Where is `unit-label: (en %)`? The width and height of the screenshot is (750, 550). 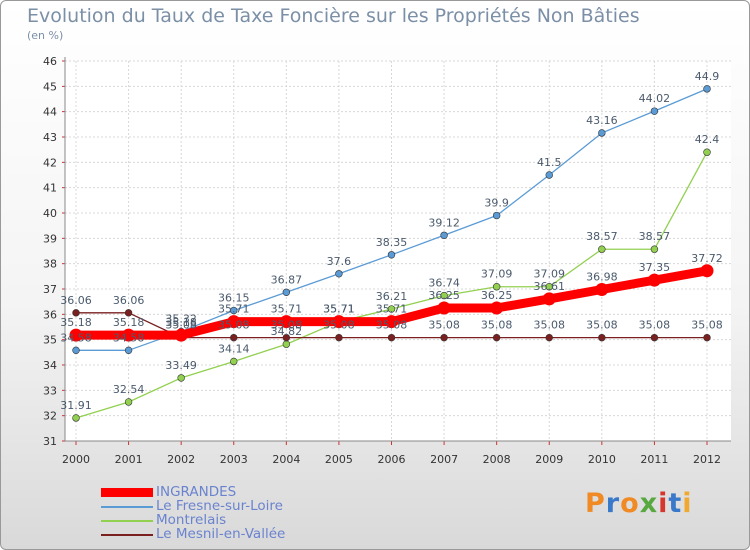
unit-label: (en %) is located at coordinates (45, 35).